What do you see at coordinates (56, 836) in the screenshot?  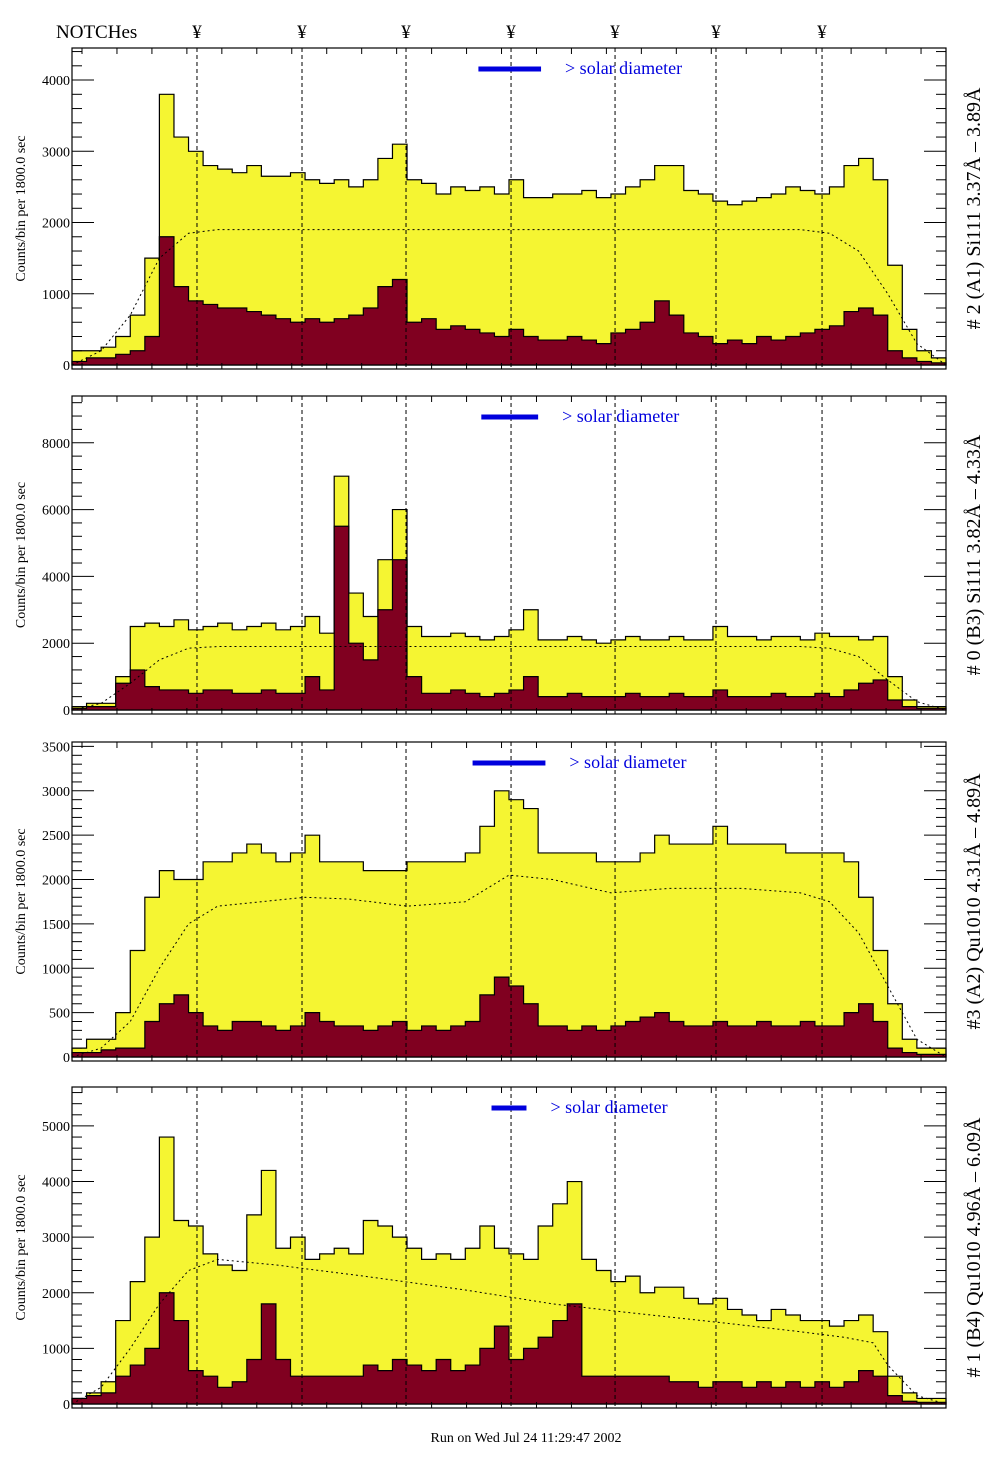 I see `y-tick-label: 2500` at bounding box center [56, 836].